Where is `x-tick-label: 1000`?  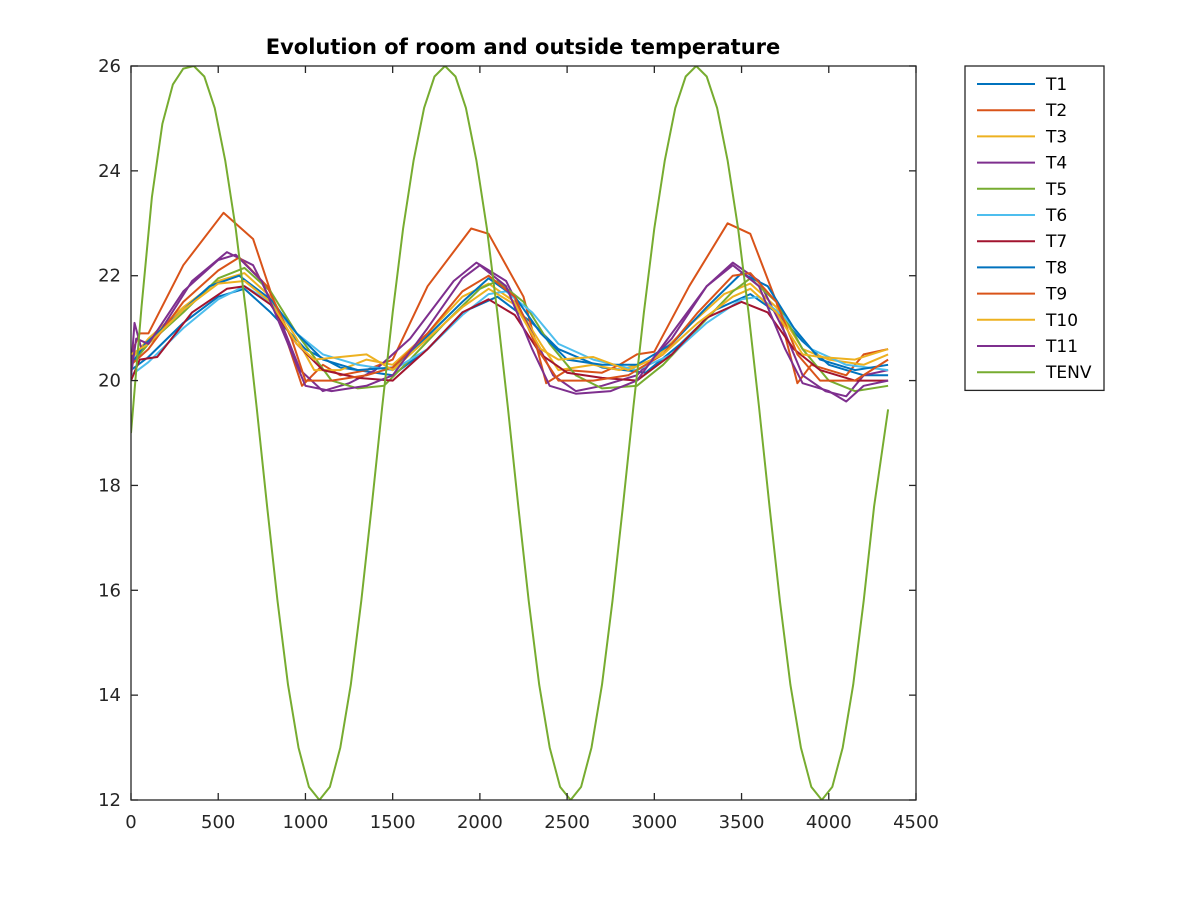 x-tick-label: 1000 is located at coordinates (306, 822).